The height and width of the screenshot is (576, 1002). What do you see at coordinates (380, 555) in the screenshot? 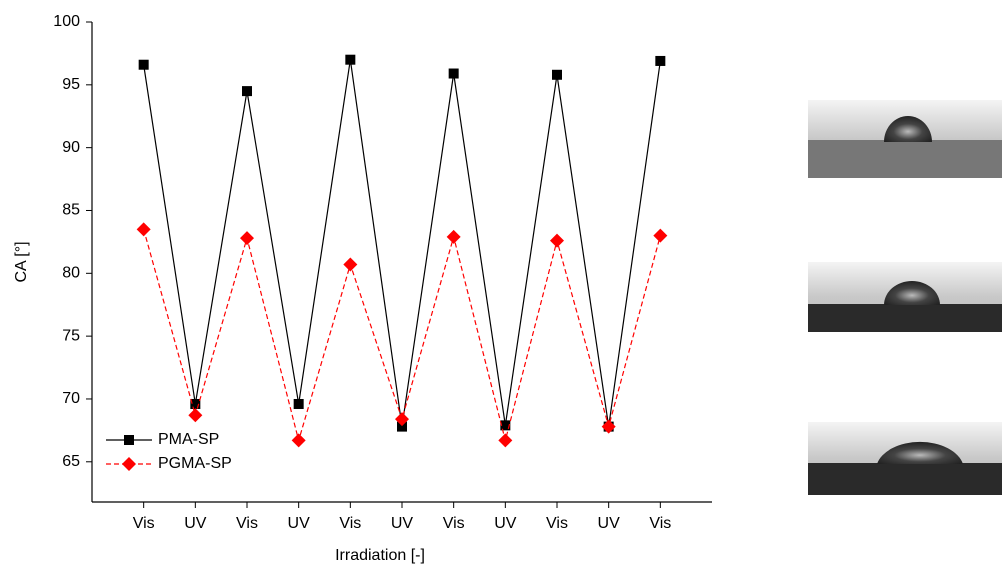
I see `x-axis-label: Irradiation [-]` at bounding box center [380, 555].